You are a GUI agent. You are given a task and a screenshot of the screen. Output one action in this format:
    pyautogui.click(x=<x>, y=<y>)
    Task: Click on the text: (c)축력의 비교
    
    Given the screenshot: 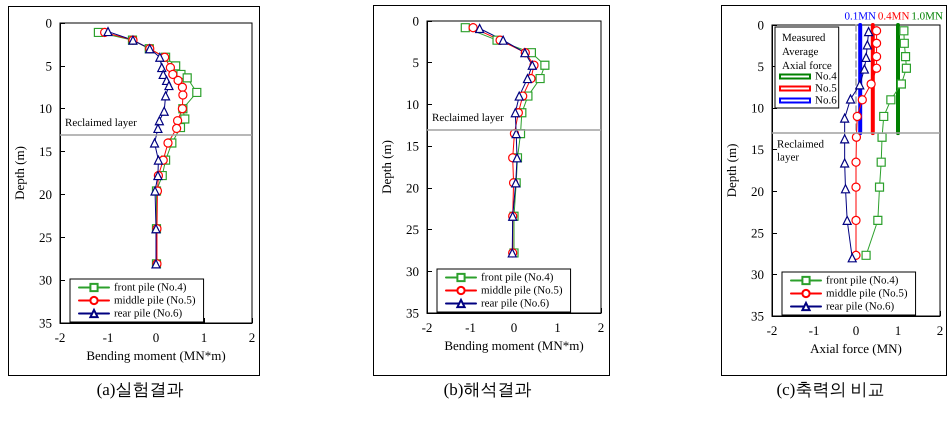 What is the action you would take?
    pyautogui.click(x=830, y=389)
    